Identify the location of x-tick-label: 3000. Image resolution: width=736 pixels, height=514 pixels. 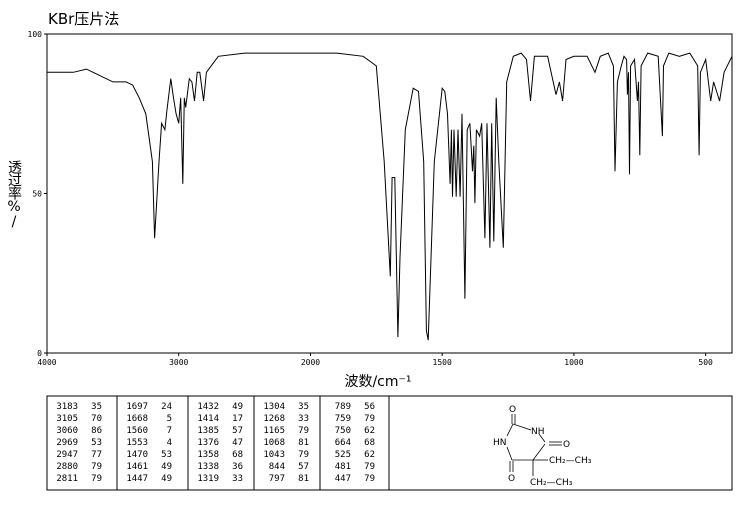
(178, 362).